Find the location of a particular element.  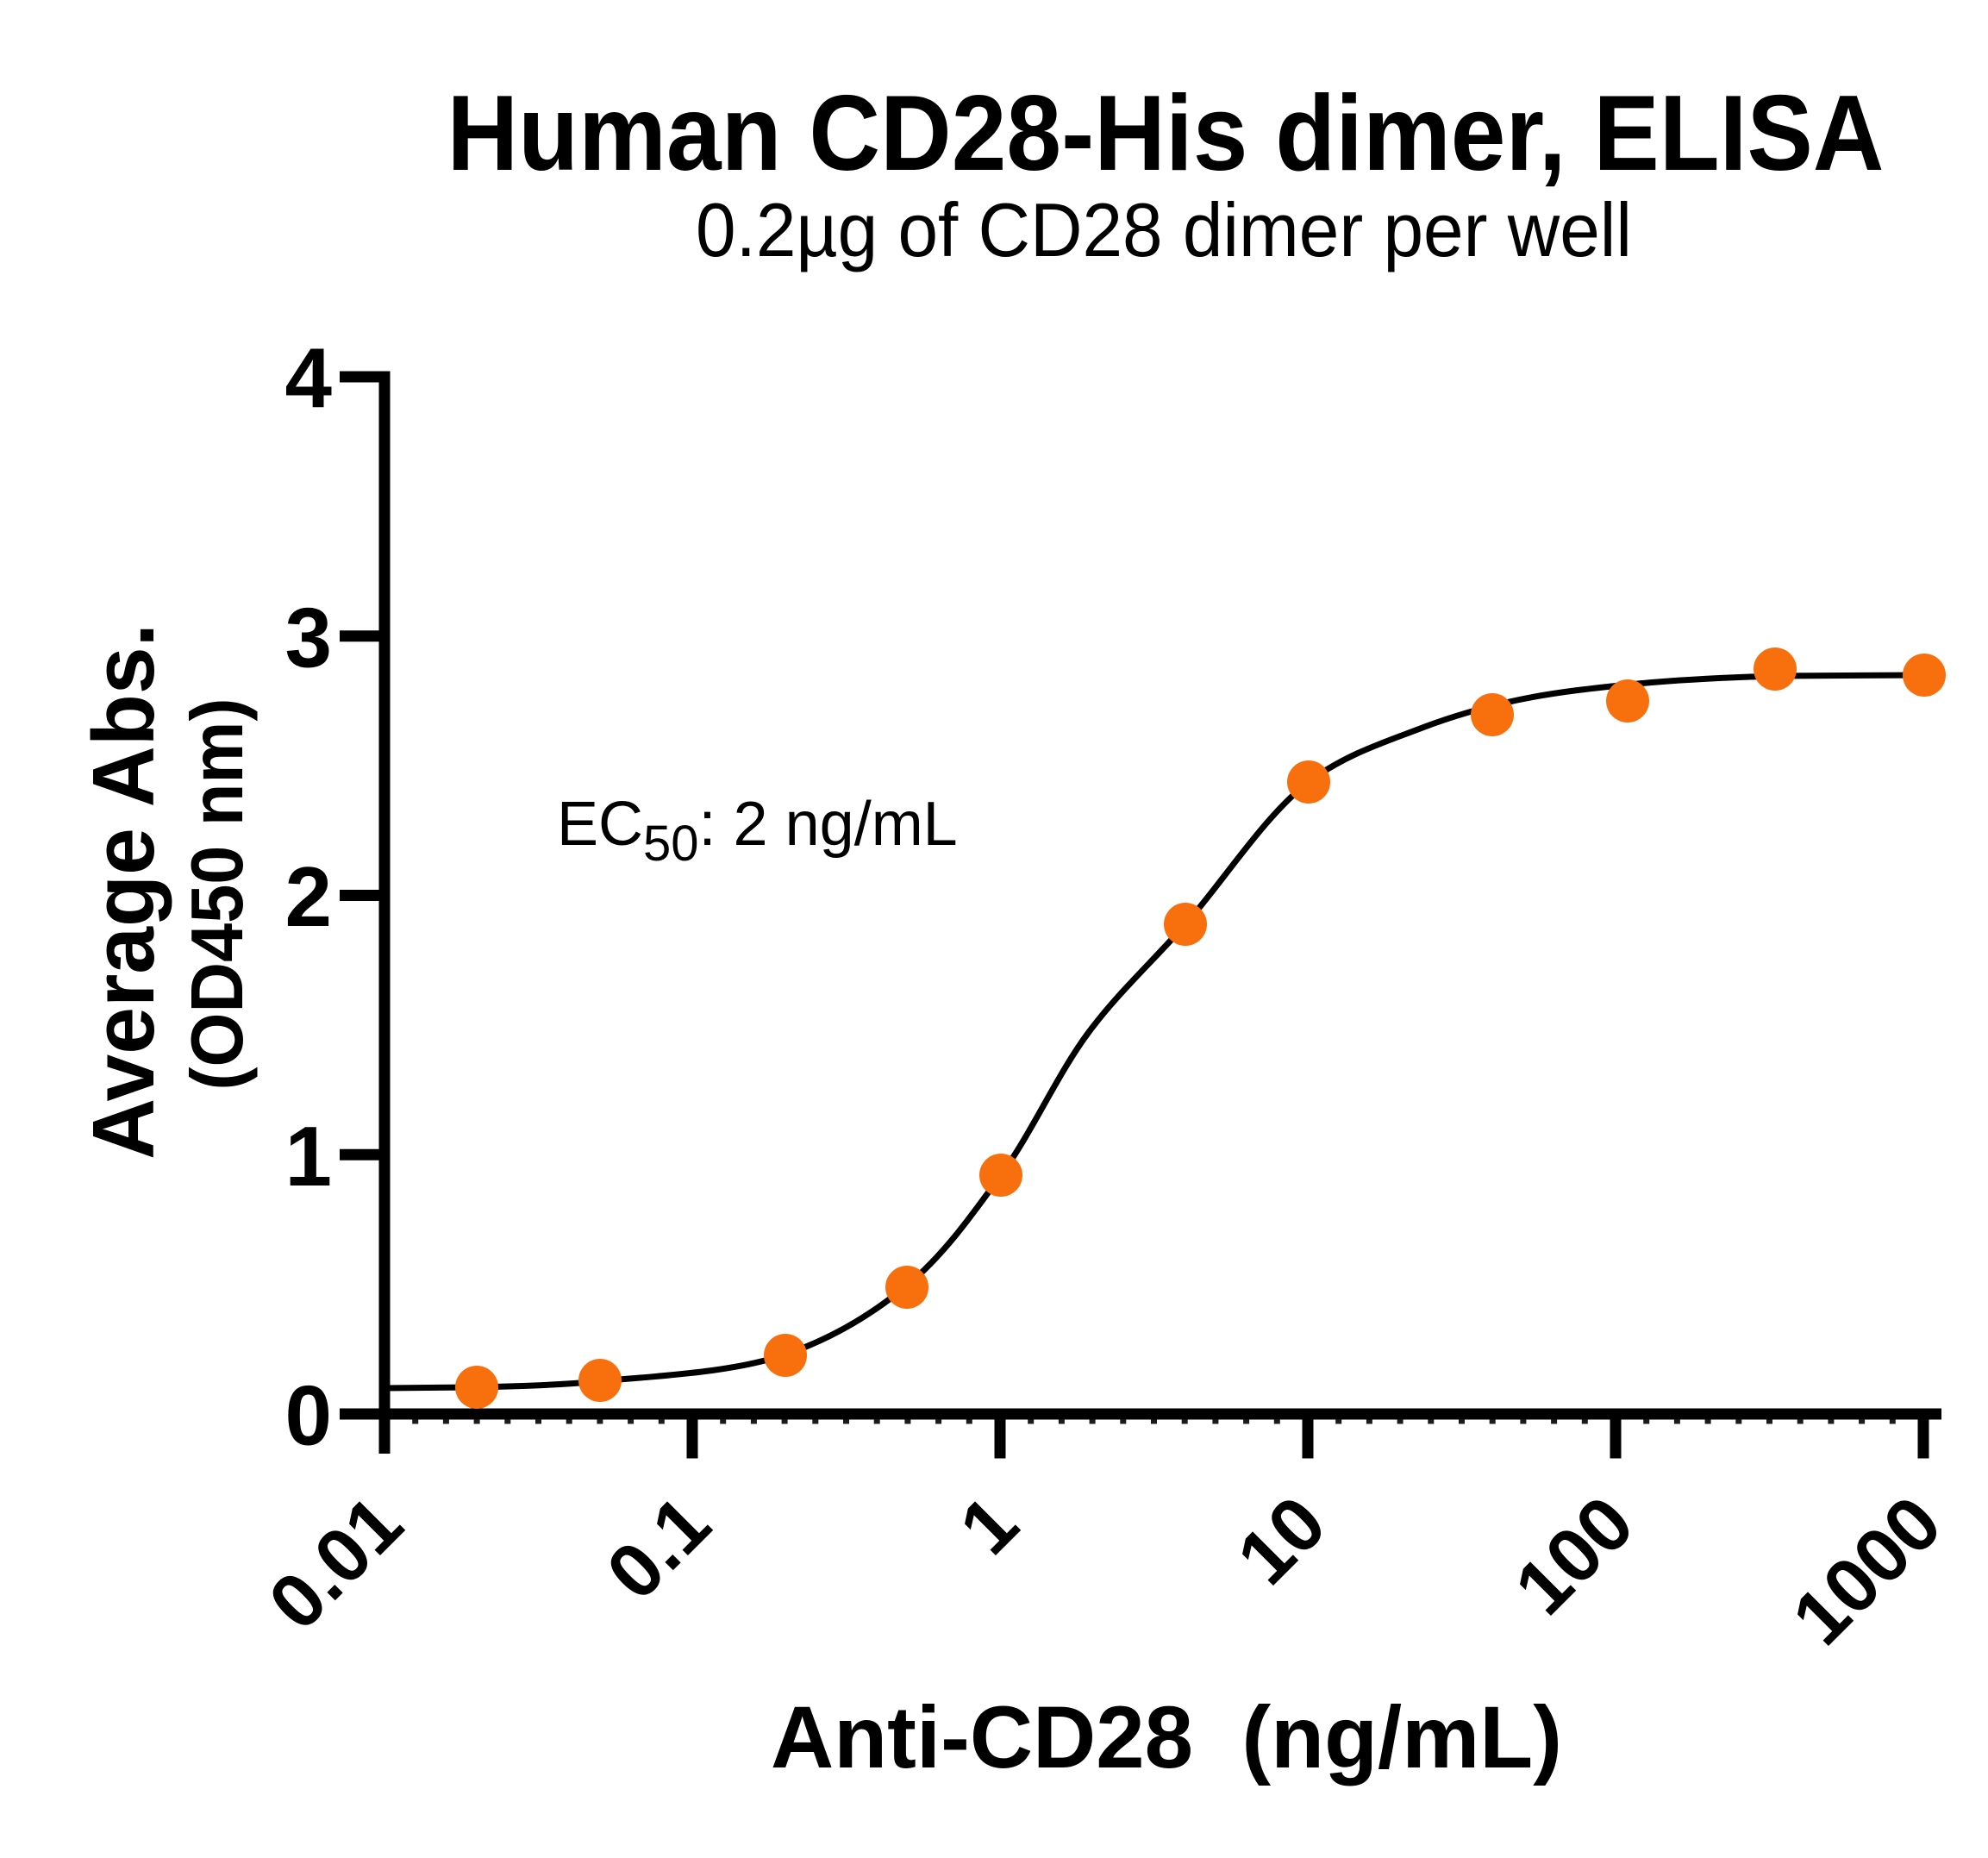

svg-text: EC50: 2 ng/mL is located at coordinates (758, 831).